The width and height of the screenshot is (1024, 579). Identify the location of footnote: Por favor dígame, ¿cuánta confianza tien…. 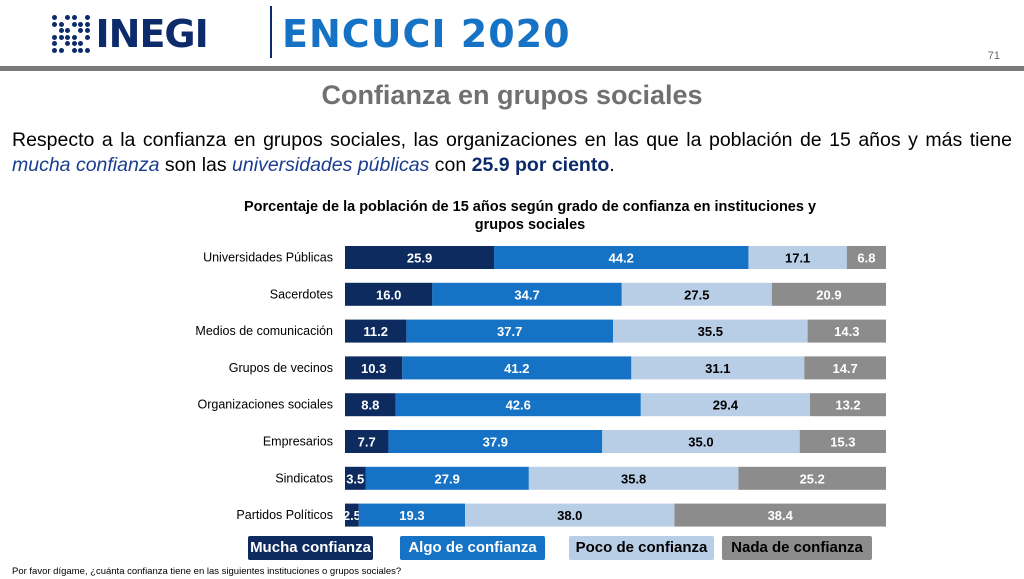
(207, 571).